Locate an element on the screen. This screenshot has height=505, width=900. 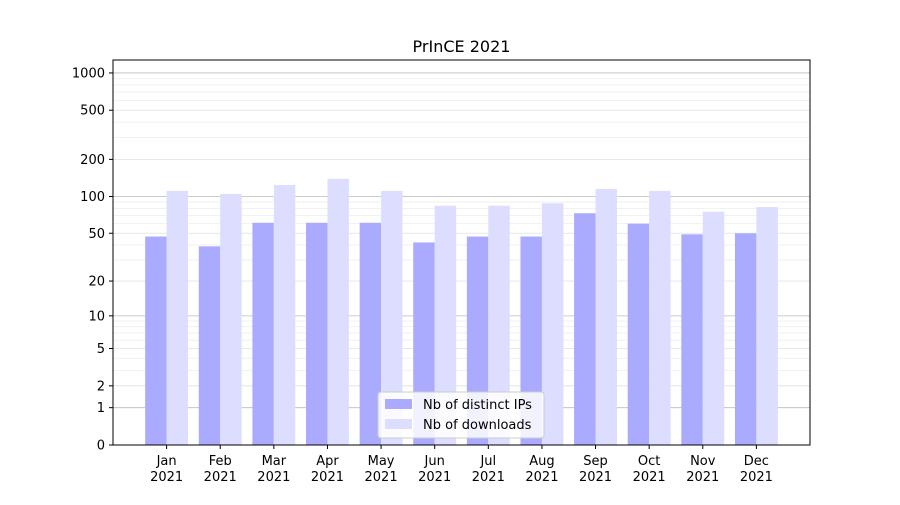
x-tick-label: Jul 2021 is located at coordinates (488, 469).